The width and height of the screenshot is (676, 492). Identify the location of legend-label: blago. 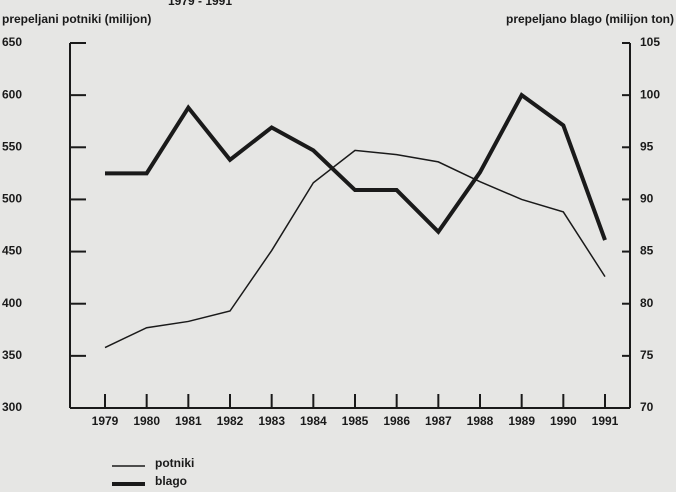
(171, 481).